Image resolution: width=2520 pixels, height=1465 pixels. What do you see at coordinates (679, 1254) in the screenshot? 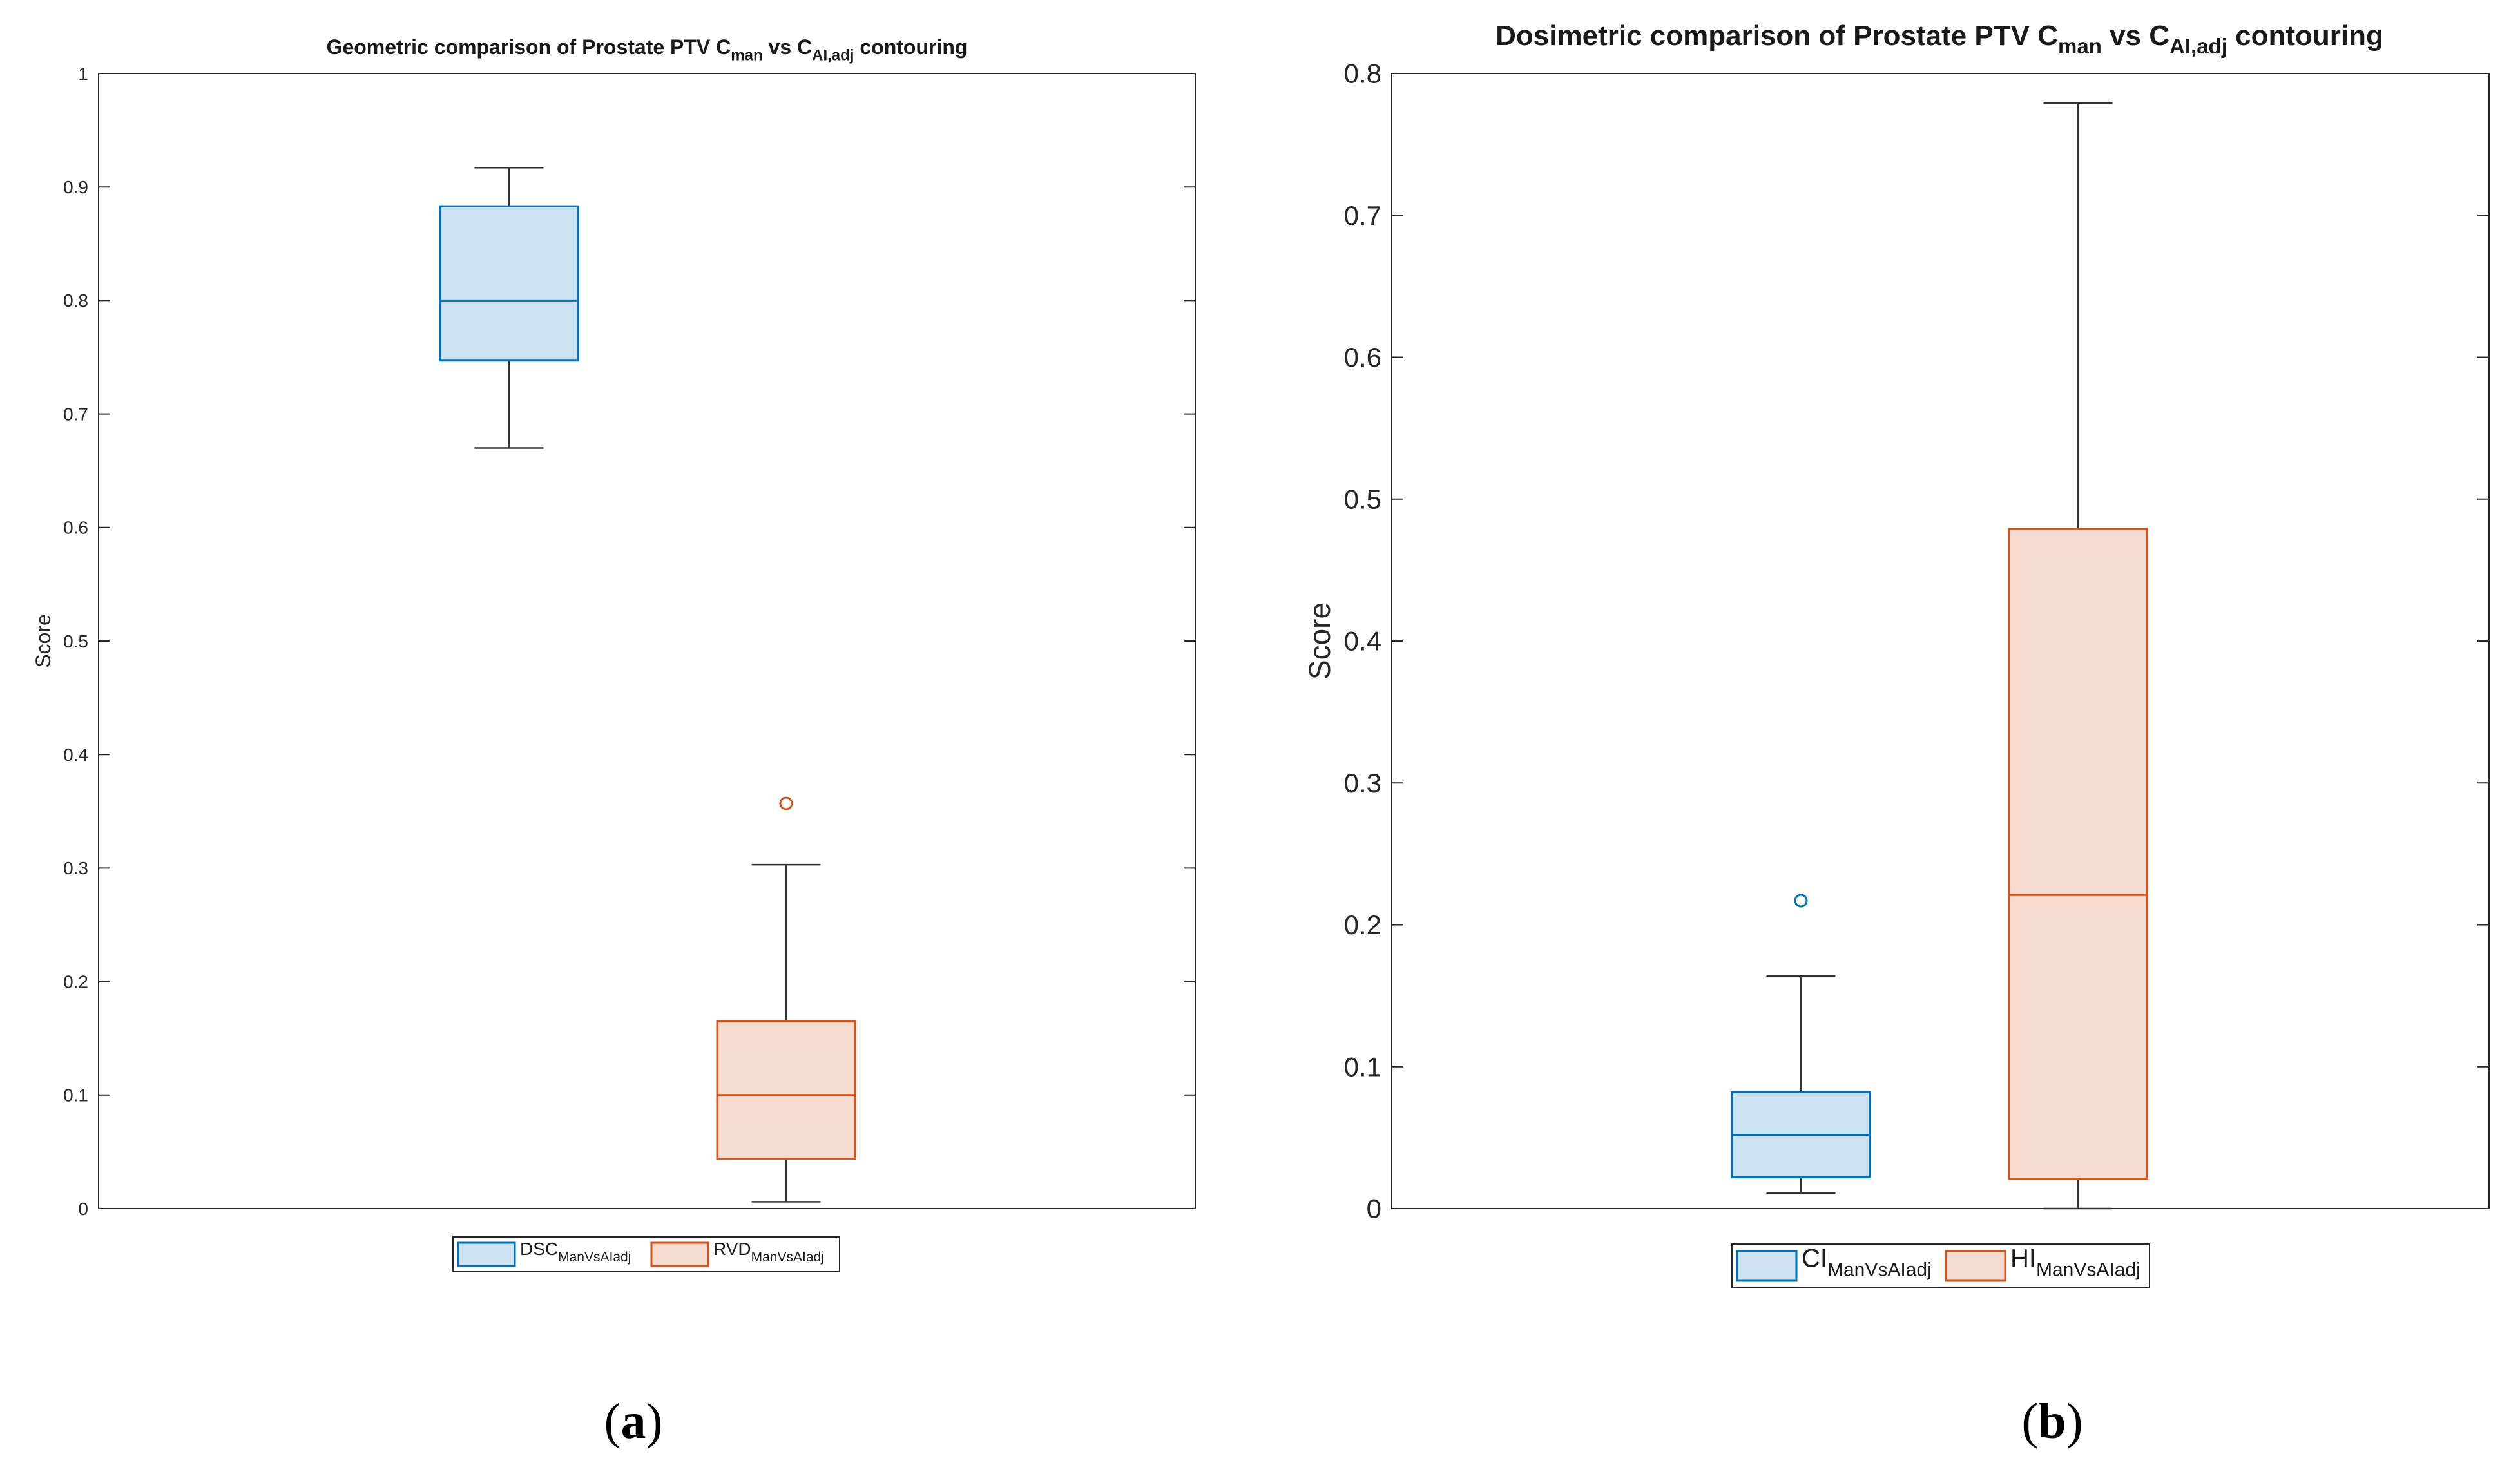
I see `legend-swatch-rvd` at bounding box center [679, 1254].